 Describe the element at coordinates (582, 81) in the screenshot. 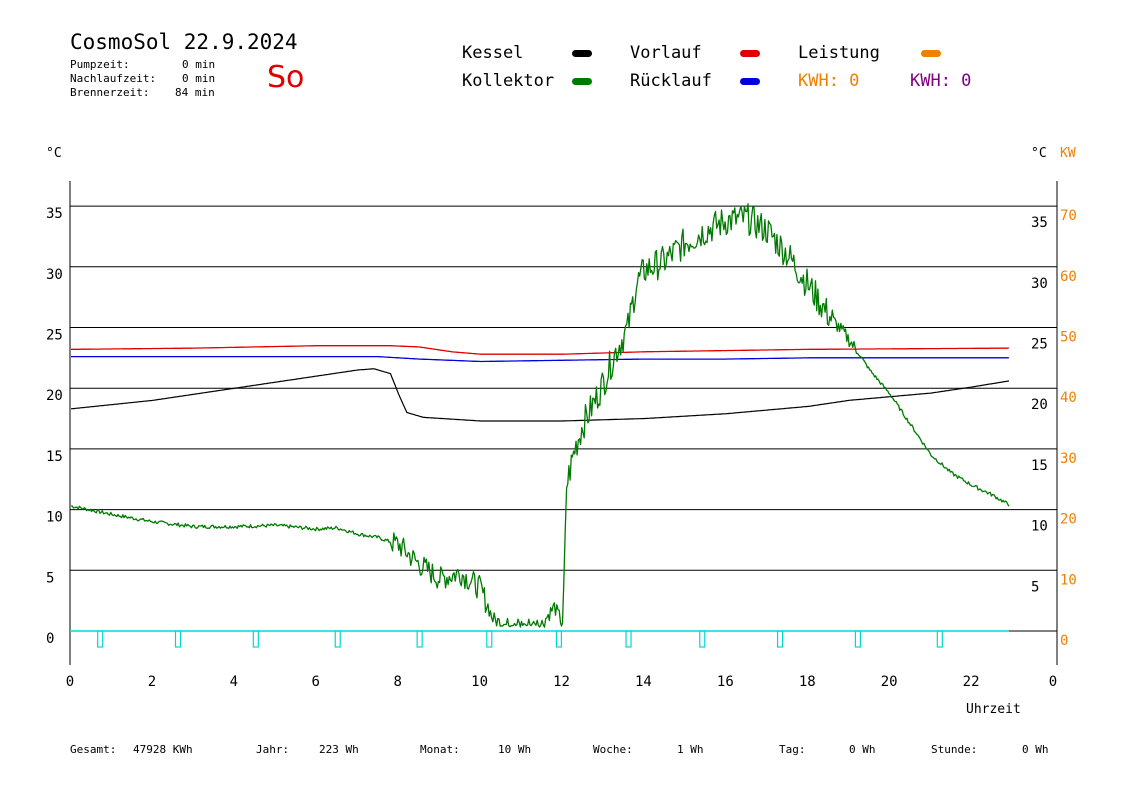

I see `legend-kollektor-swatch` at that location.